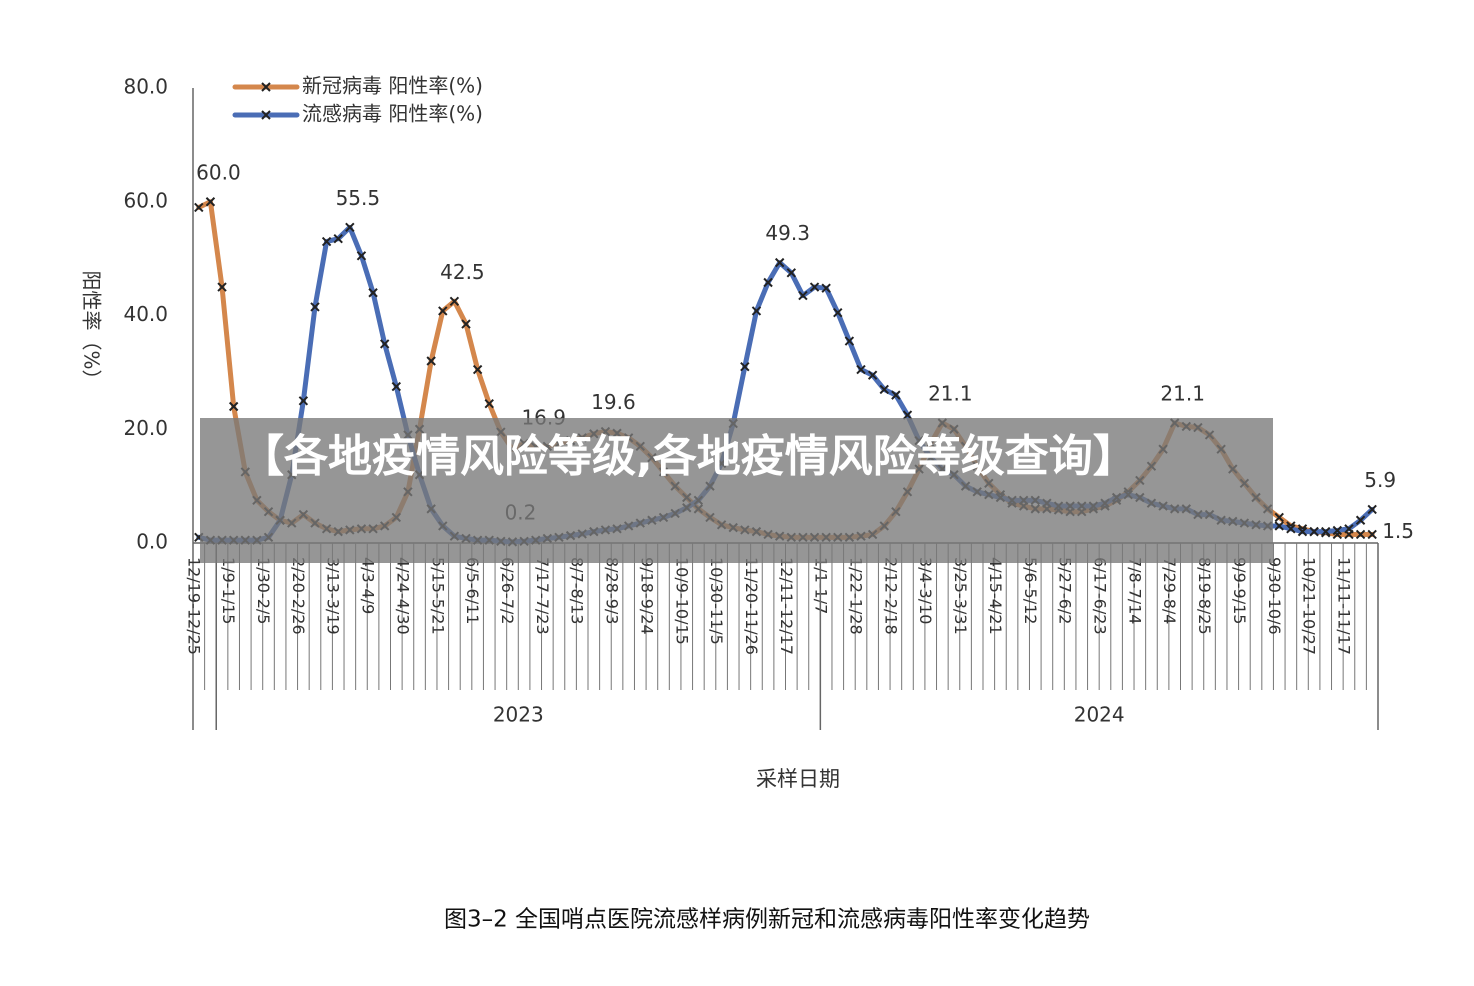 The height and width of the screenshot is (986, 1474). Describe the element at coordinates (1099, 715) in the screenshot. I see `group-label: 2024` at that location.